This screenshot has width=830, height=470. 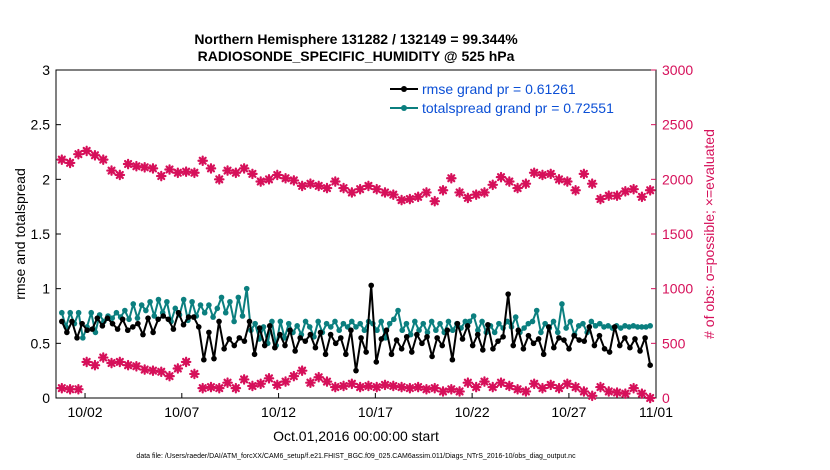 What do you see at coordinates (46, 179) in the screenshot?
I see `y-left-tick-label: 2` at bounding box center [46, 179].